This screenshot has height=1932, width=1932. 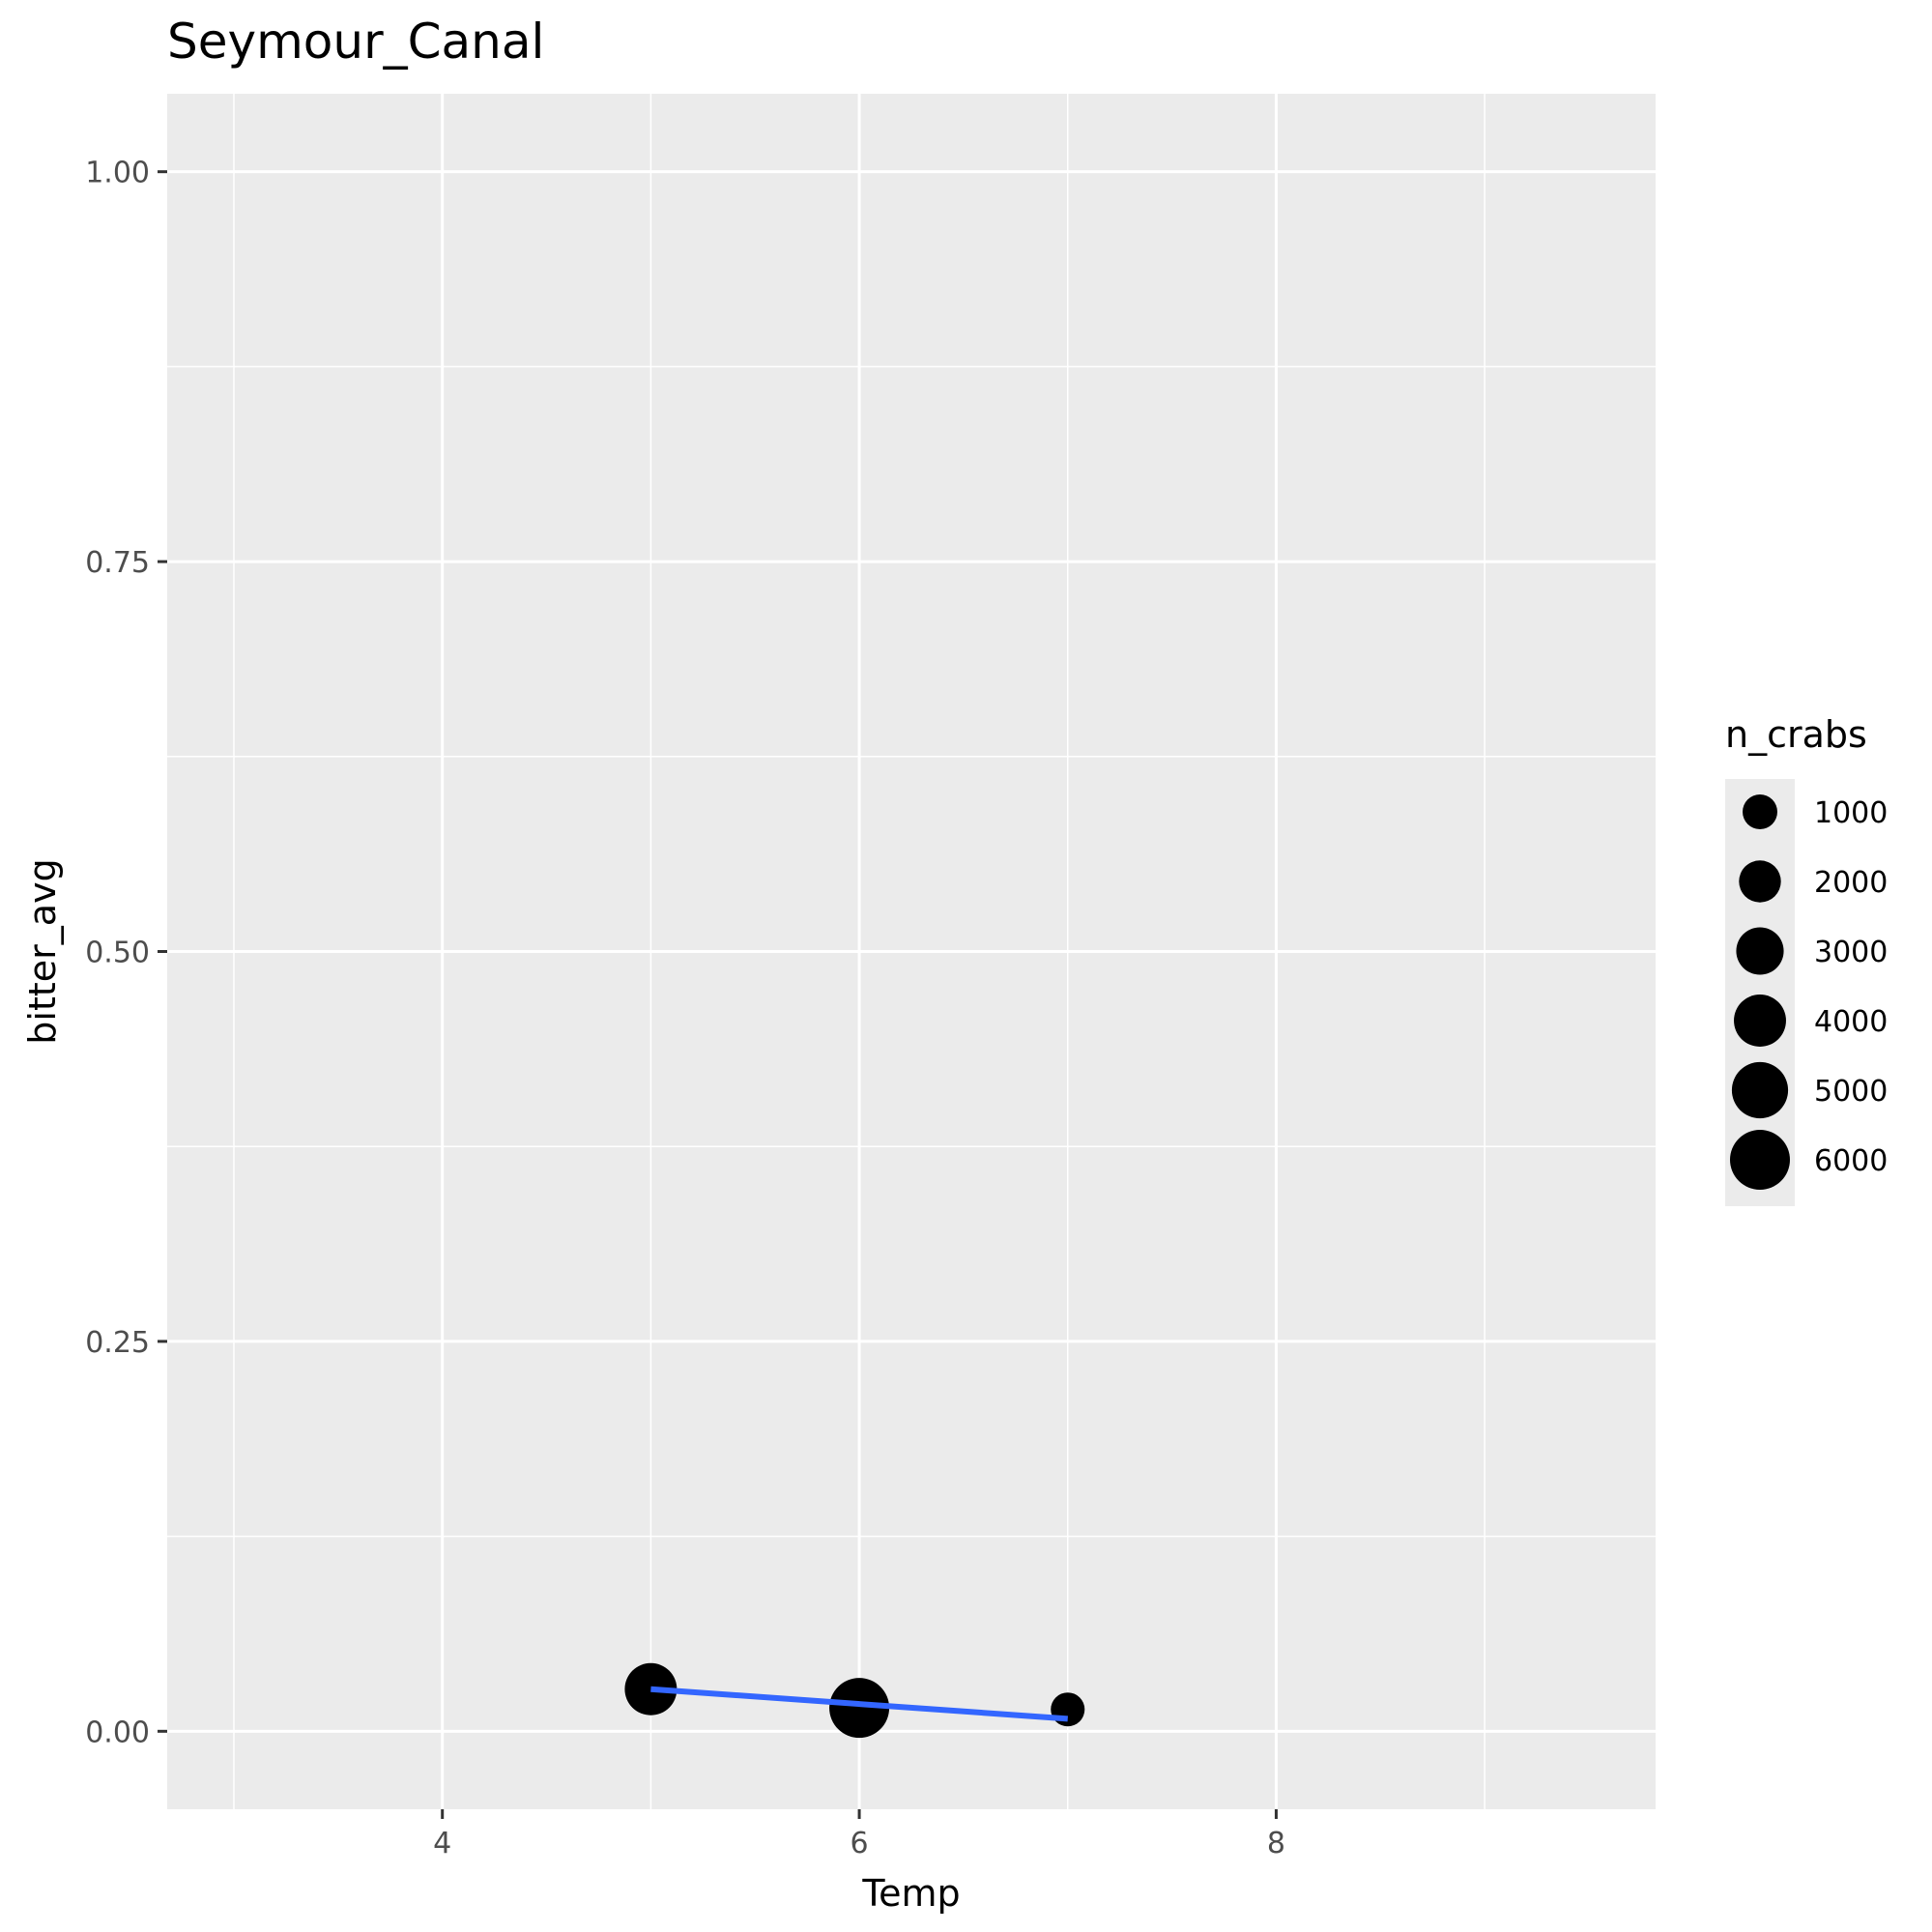 I want to click on x-axis-label: Temp, so click(x=910, y=1893).